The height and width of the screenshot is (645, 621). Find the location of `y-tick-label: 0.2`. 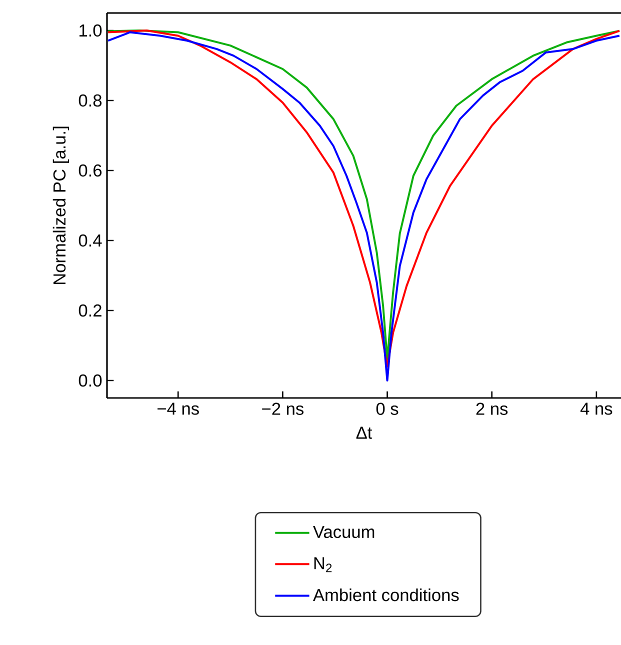

y-tick-label: 0.2 is located at coordinates (90, 310).